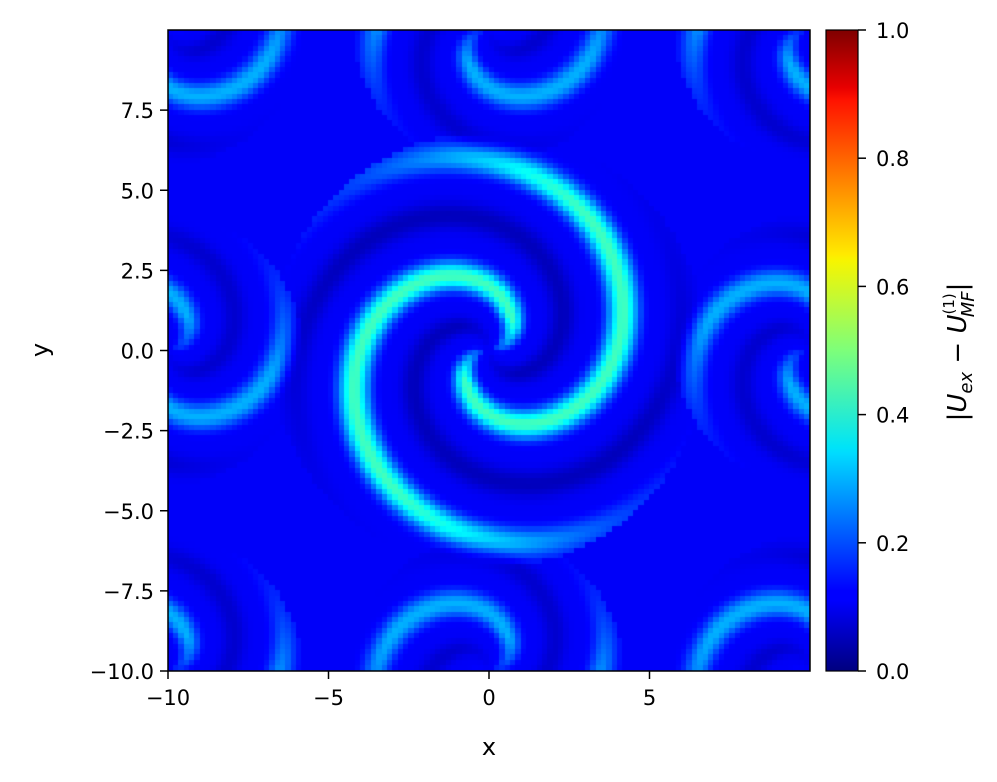  Describe the element at coordinates (129, 391) in the screenshot. I see `y-axis-ticks: −10.0 −7.5 −5.0 −2.5 0.0 2.5 5.0 7.5` at that location.